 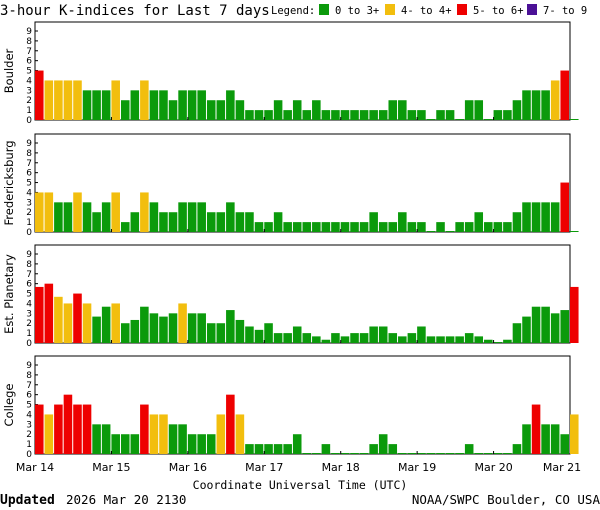 What do you see at coordinates (29, 164) in the screenshot?
I see `y-tick-label: 7` at bounding box center [29, 164].